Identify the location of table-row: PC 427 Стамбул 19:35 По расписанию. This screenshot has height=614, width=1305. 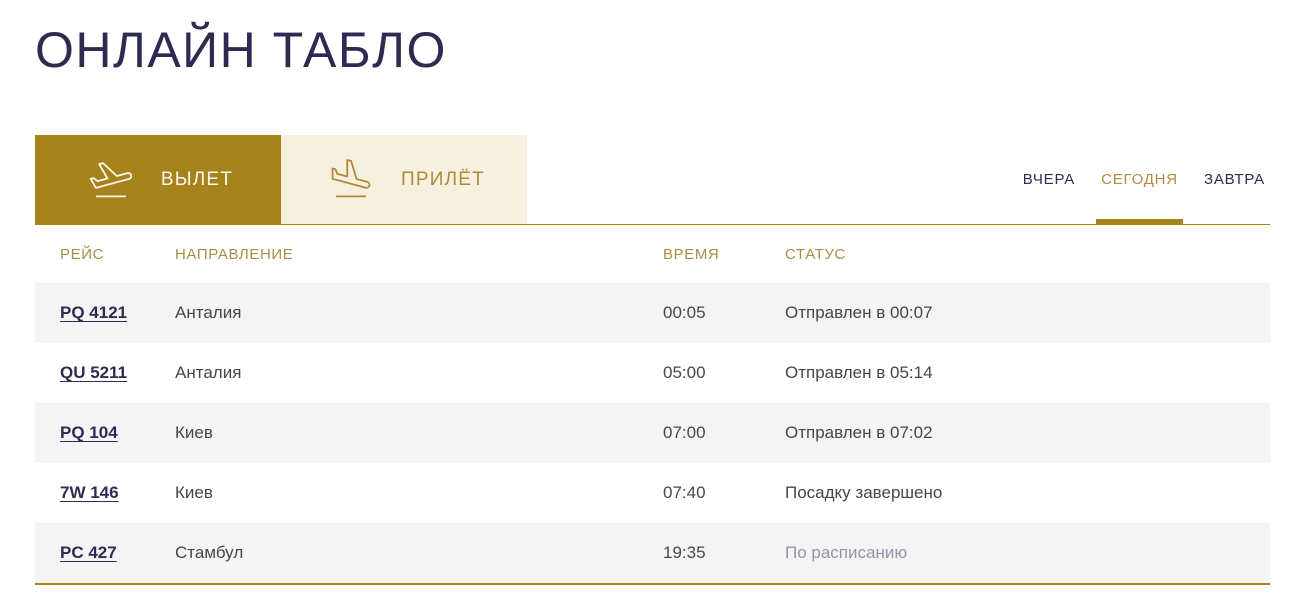
(652, 553).